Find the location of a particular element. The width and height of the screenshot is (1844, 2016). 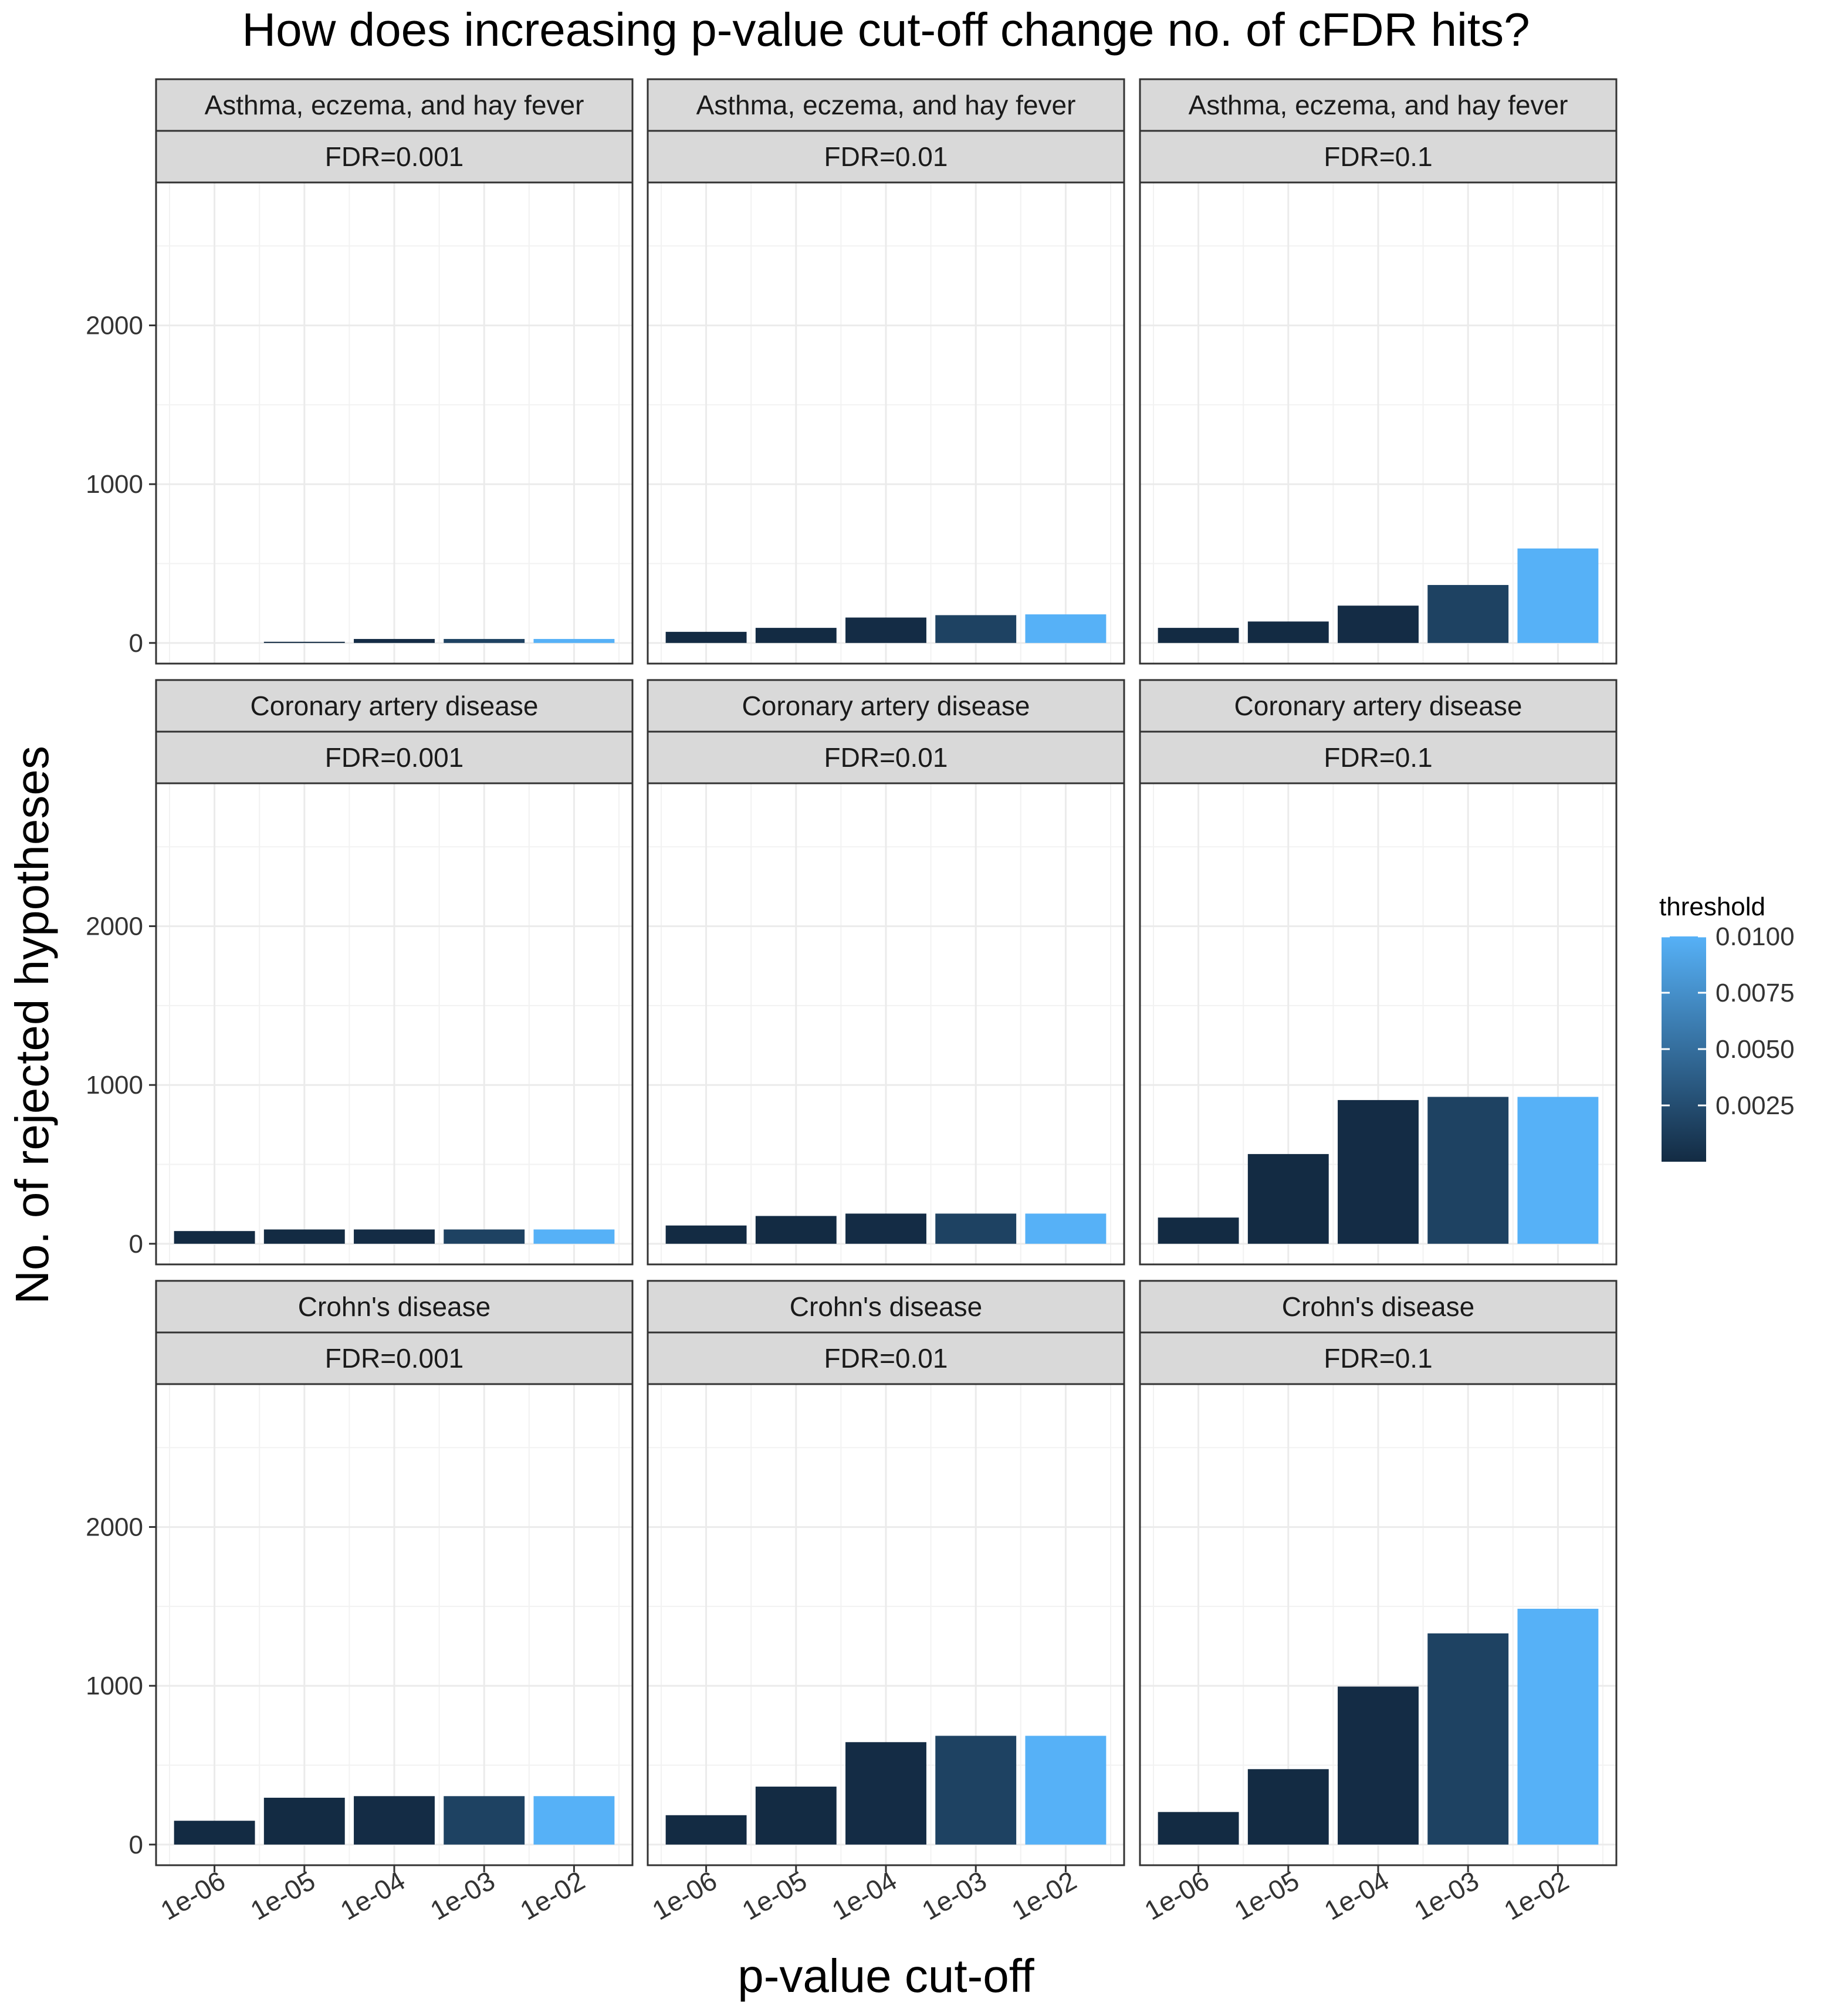

y-axis-title: No. of rejected hypotheses is located at coordinates (32, 1025).